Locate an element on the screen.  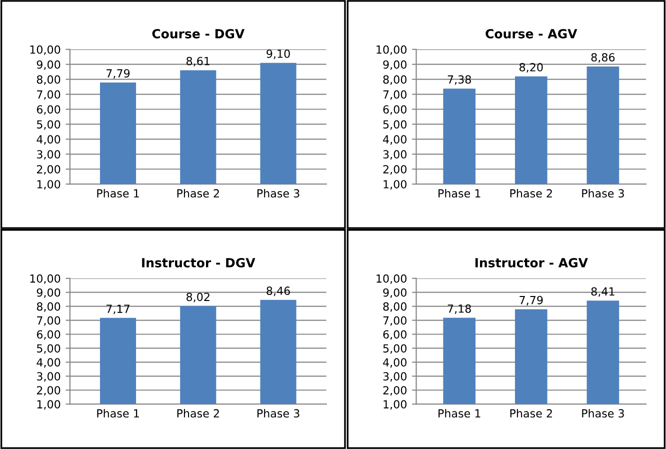
data-label: 8,46 is located at coordinates (278, 291).